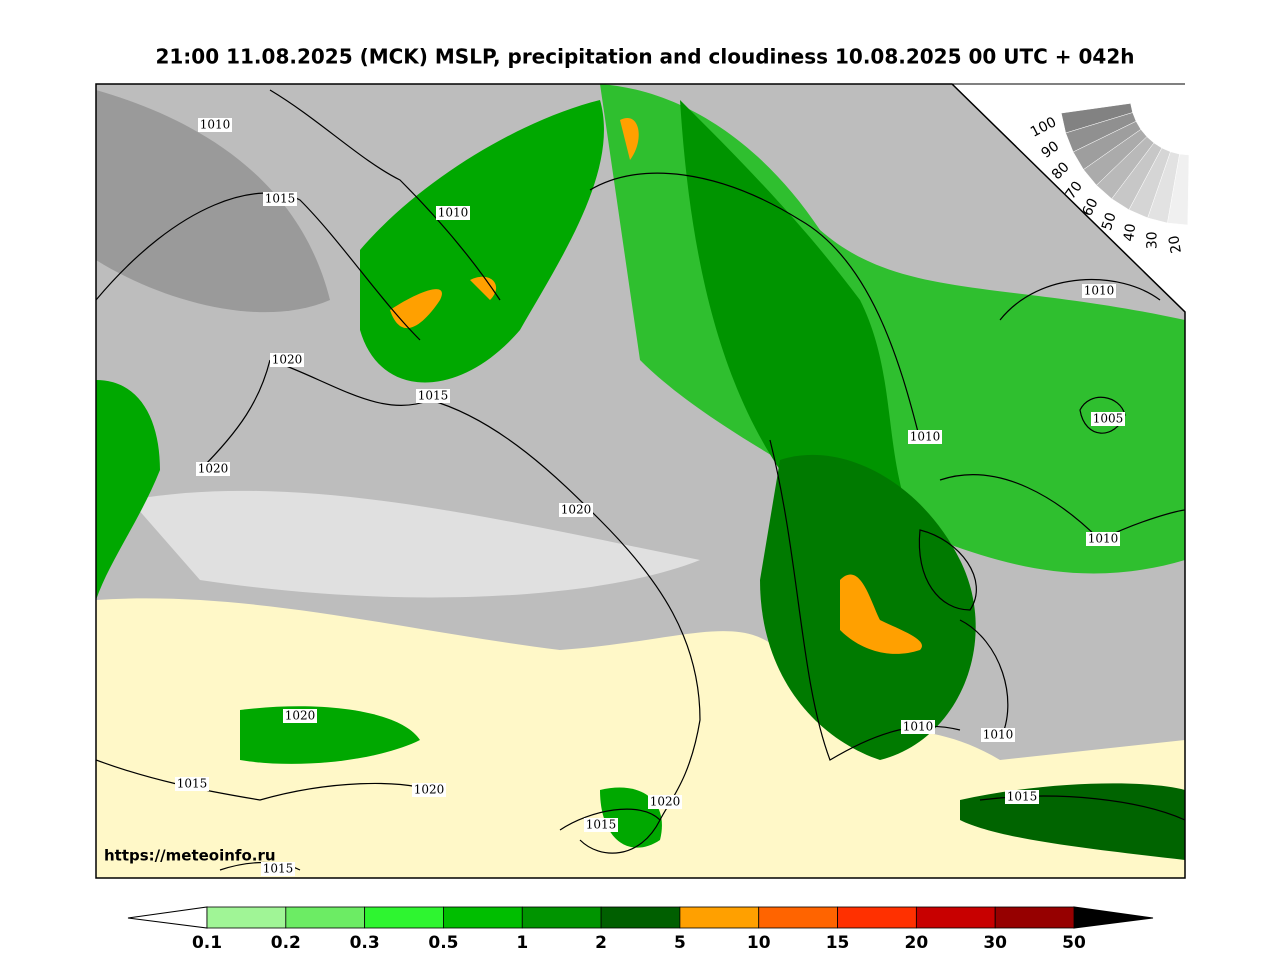  What do you see at coordinates (1043, 127) in the screenshot?
I see `cloudiness-label: 100` at bounding box center [1043, 127].